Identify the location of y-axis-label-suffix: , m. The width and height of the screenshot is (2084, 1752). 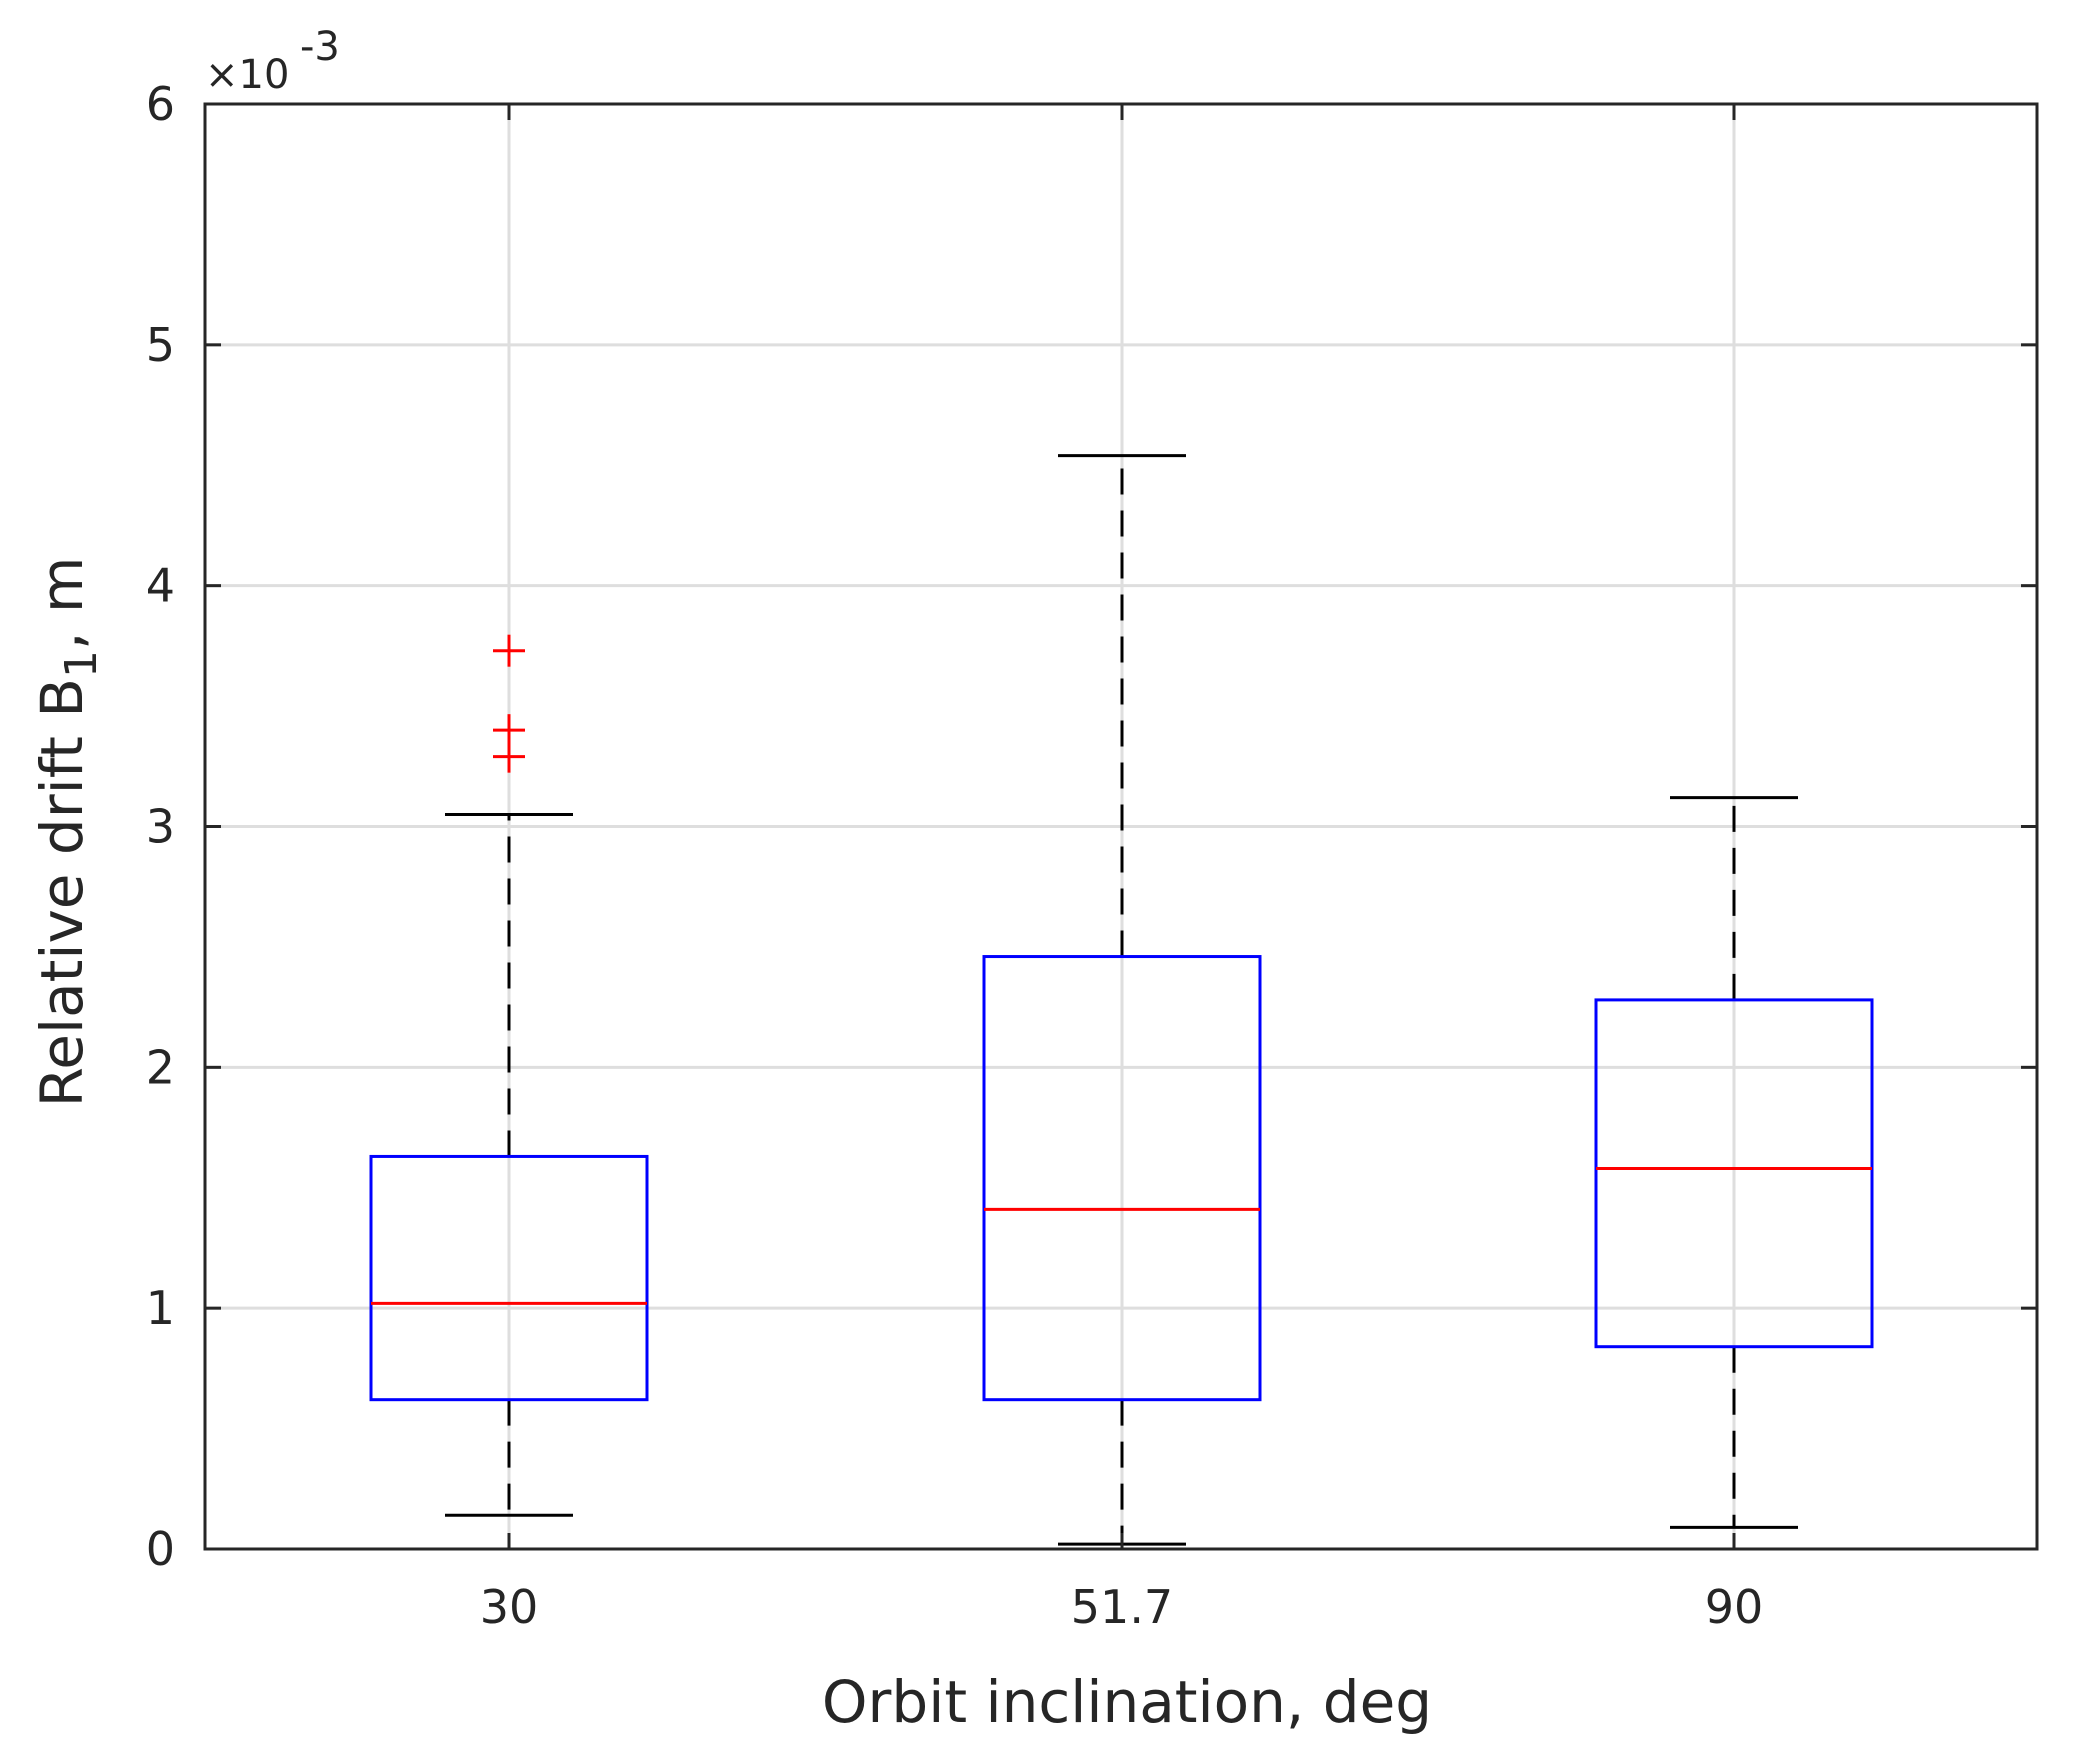
(62, 603).